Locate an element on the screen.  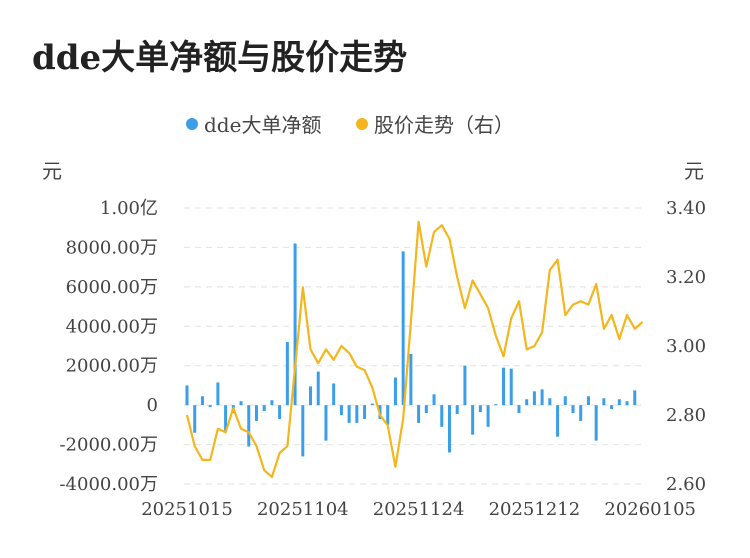
left-tick-label: -4000.00万 is located at coordinates (108, 484).